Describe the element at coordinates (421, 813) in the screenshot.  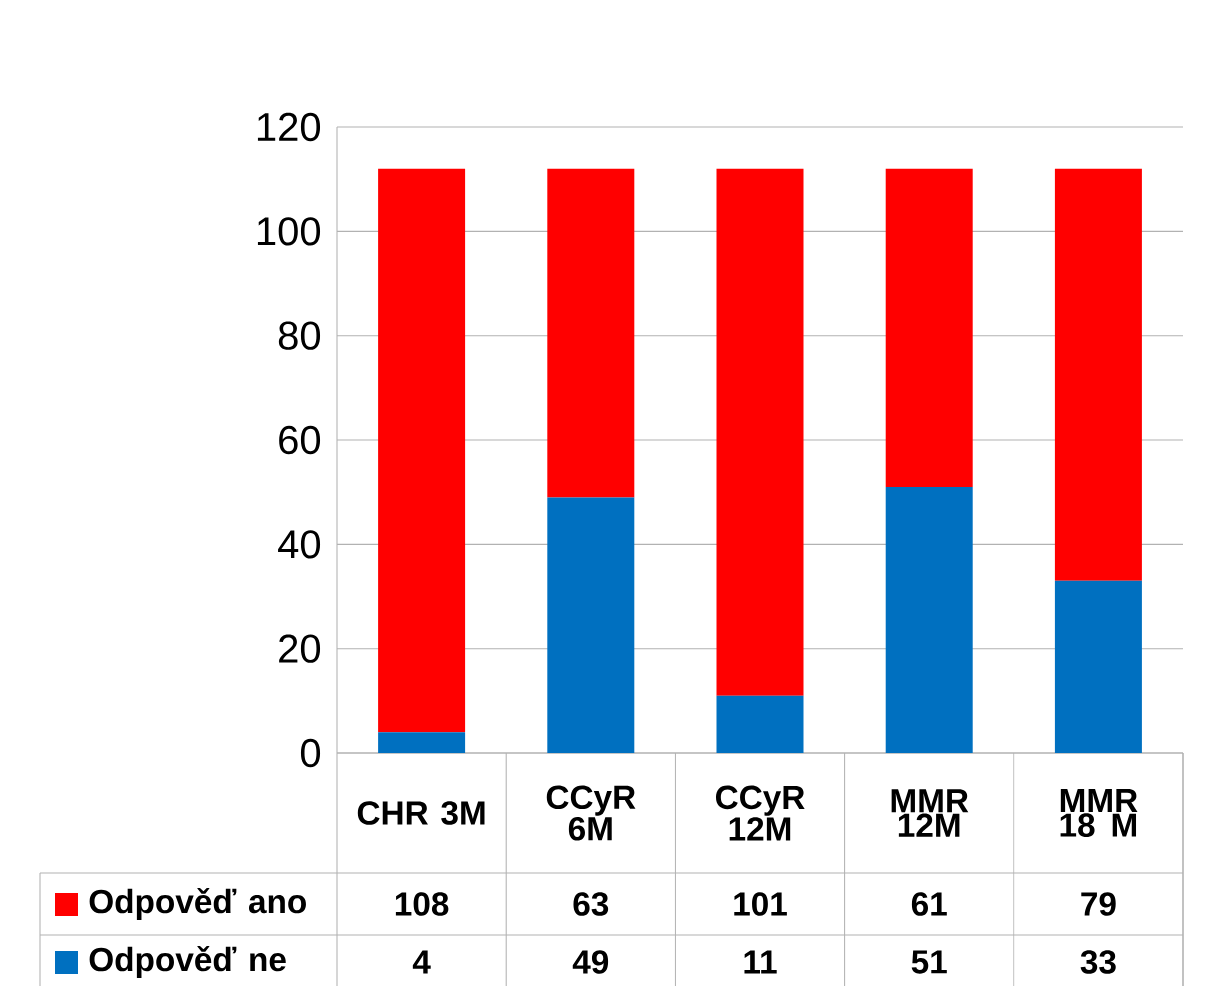
I see `x-tick-label: CHR 3M` at that location.